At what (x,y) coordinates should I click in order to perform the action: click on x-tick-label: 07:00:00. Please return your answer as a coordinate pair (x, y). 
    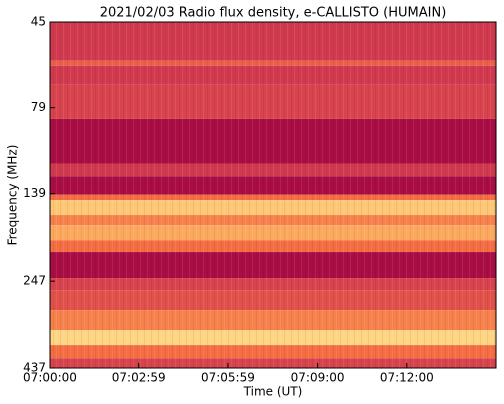
    Looking at the image, I should click on (50, 378).